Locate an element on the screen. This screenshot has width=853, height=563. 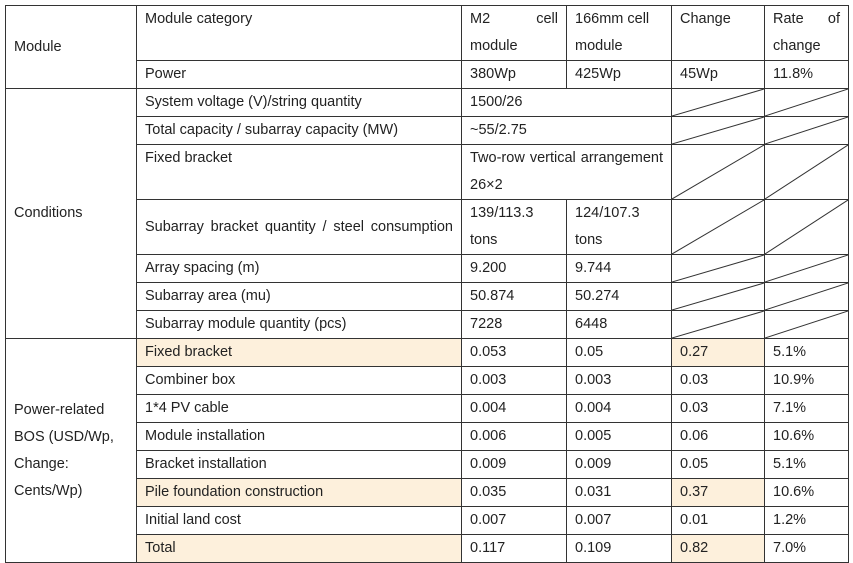
bos-166mm: 0.009 is located at coordinates (619, 464).